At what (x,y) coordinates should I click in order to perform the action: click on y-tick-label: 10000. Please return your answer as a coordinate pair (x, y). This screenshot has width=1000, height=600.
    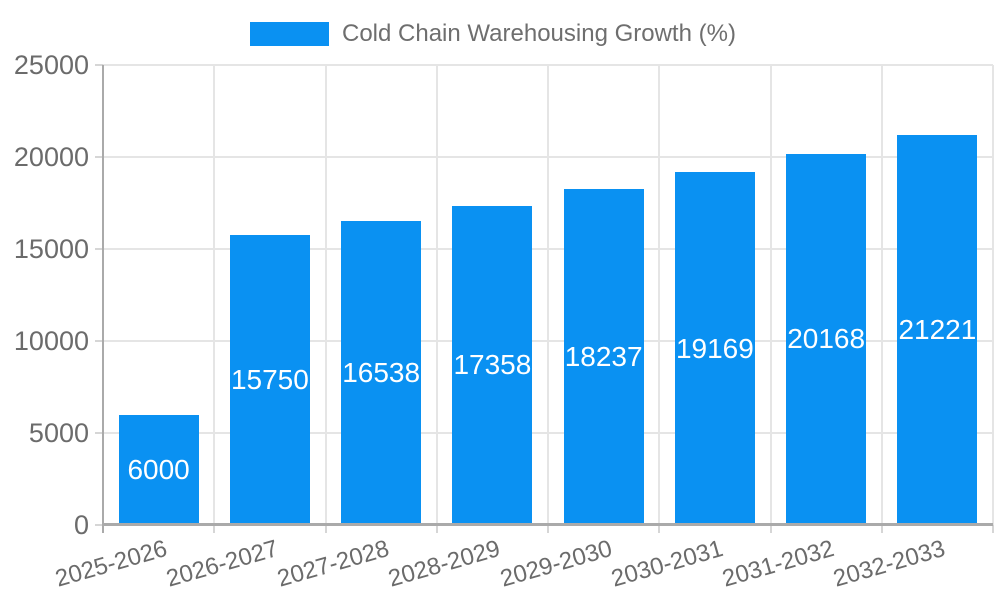
    Looking at the image, I should click on (51, 341).